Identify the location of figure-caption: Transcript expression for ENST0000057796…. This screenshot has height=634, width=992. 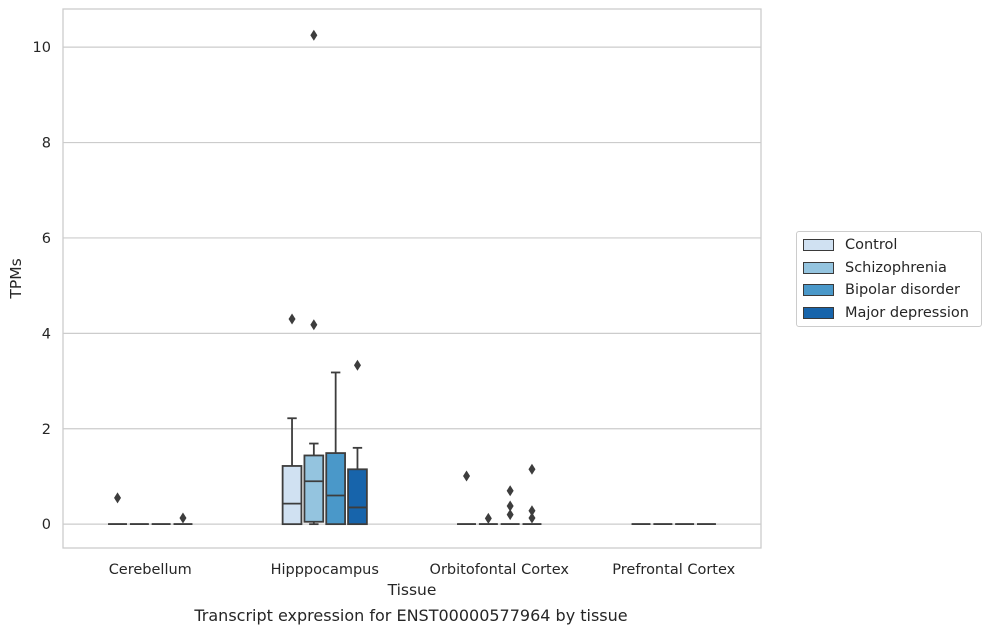
(411, 615).